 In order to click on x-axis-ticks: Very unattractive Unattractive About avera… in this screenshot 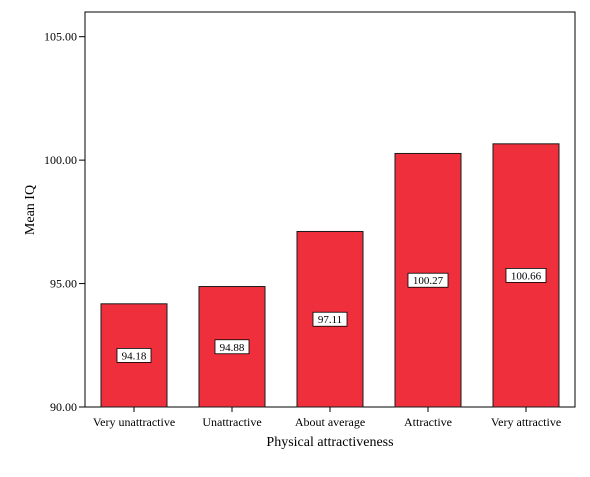, I will do `click(327, 418)`.